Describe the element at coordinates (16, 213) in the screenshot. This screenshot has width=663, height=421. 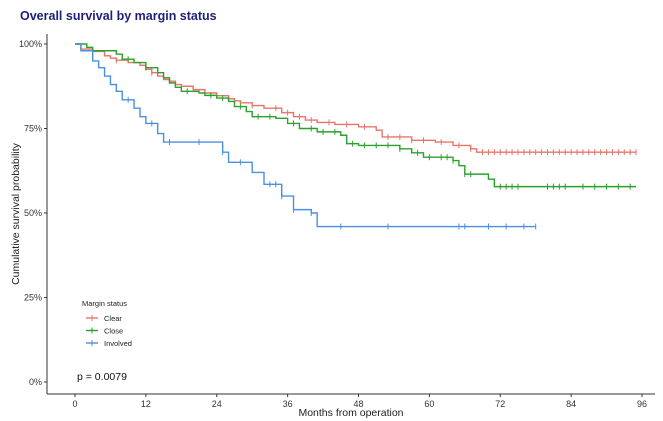
I see `y-axis-title: Cumulative survival probability` at that location.